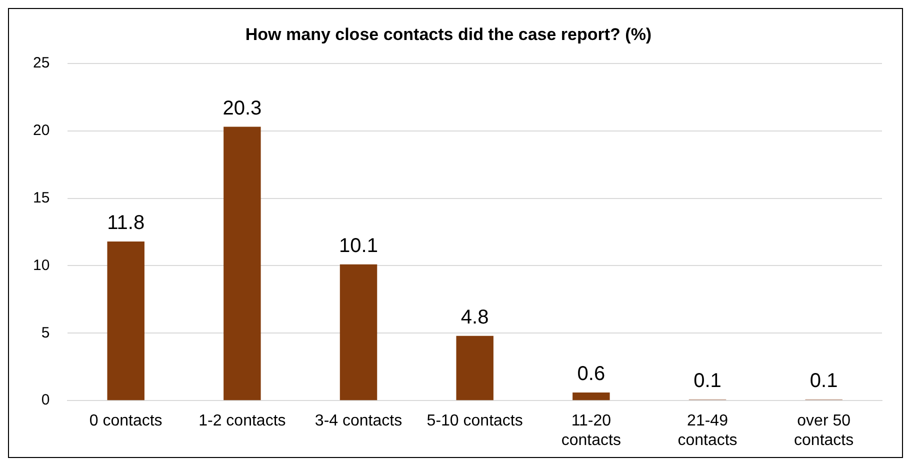 The image size is (913, 472). Describe the element at coordinates (41, 130) in the screenshot. I see `y-tick-label: 20` at that location.